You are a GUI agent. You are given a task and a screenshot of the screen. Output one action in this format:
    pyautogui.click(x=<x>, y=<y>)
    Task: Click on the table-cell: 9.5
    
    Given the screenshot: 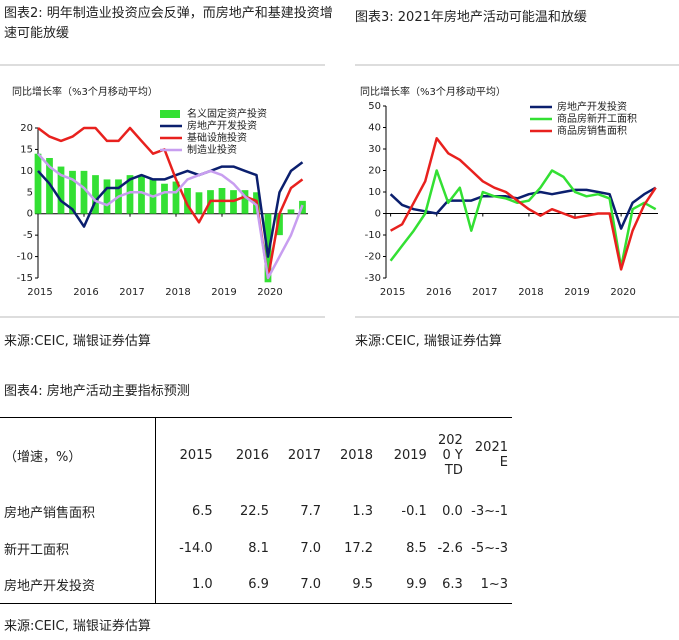 What is the action you would take?
    pyautogui.click(x=363, y=585)
    